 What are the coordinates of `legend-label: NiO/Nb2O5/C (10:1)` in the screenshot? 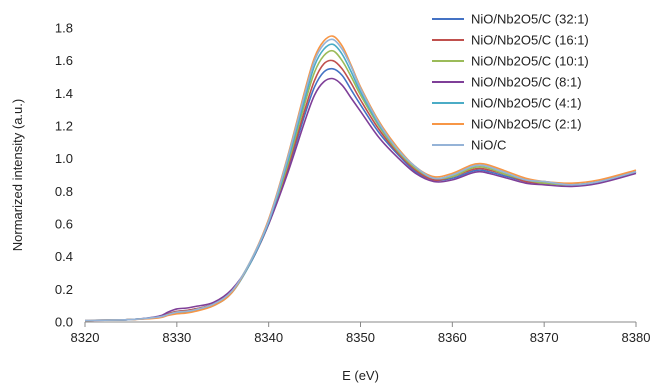 It's located at (530, 61).